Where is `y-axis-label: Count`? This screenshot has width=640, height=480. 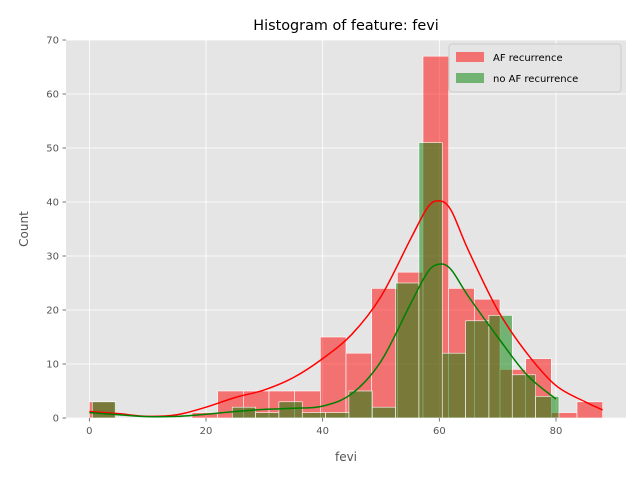
y-axis-label: Count is located at coordinates (24, 229).